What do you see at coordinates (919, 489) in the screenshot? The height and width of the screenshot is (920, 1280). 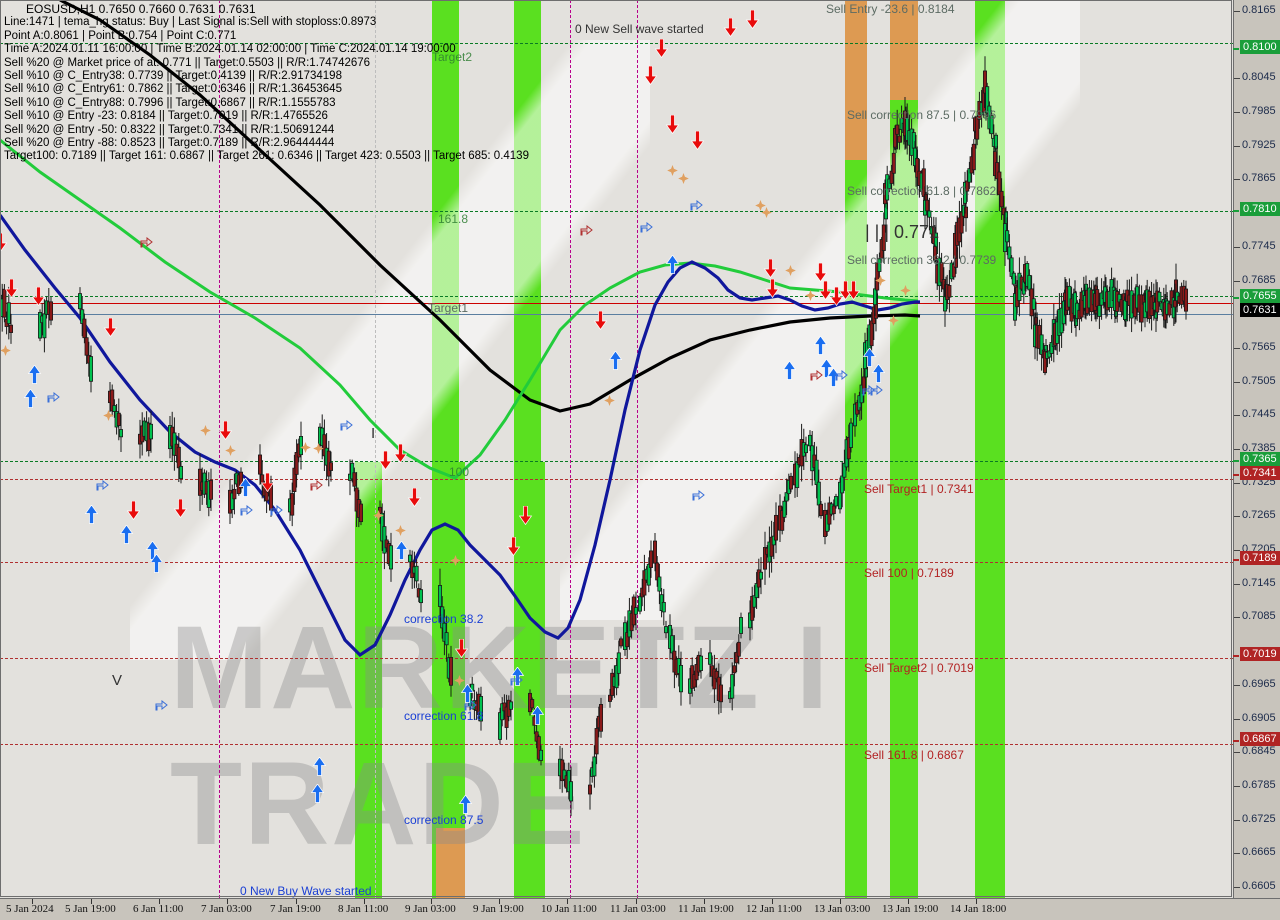 I see `level-label-sell-target1: Sell Target1 | 0.7341` at bounding box center [919, 489].